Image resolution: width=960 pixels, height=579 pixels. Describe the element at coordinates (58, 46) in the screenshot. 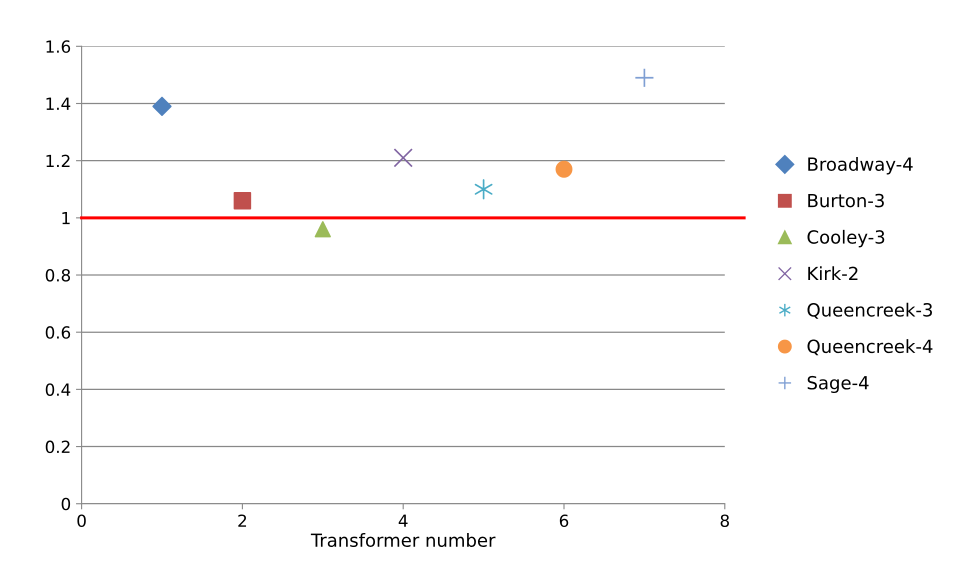

I see `y-tick-label: 1.6` at that location.